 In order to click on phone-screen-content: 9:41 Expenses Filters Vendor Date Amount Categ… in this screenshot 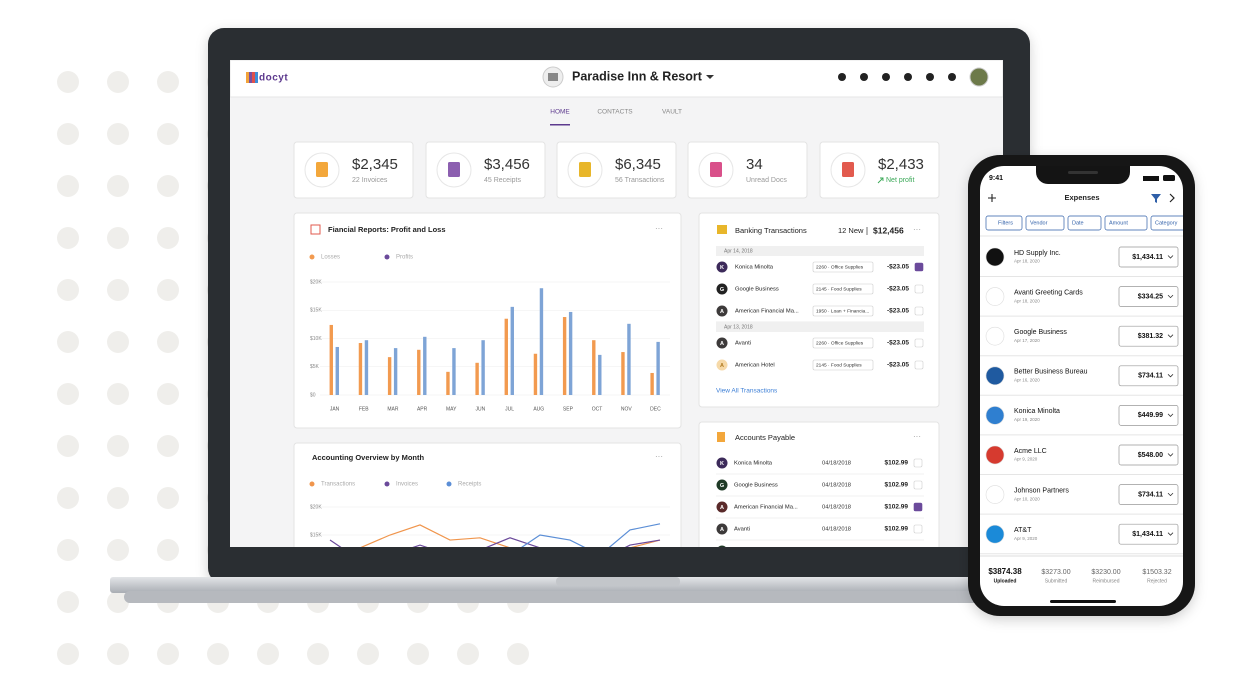, I will do `click(1085, 379)`.